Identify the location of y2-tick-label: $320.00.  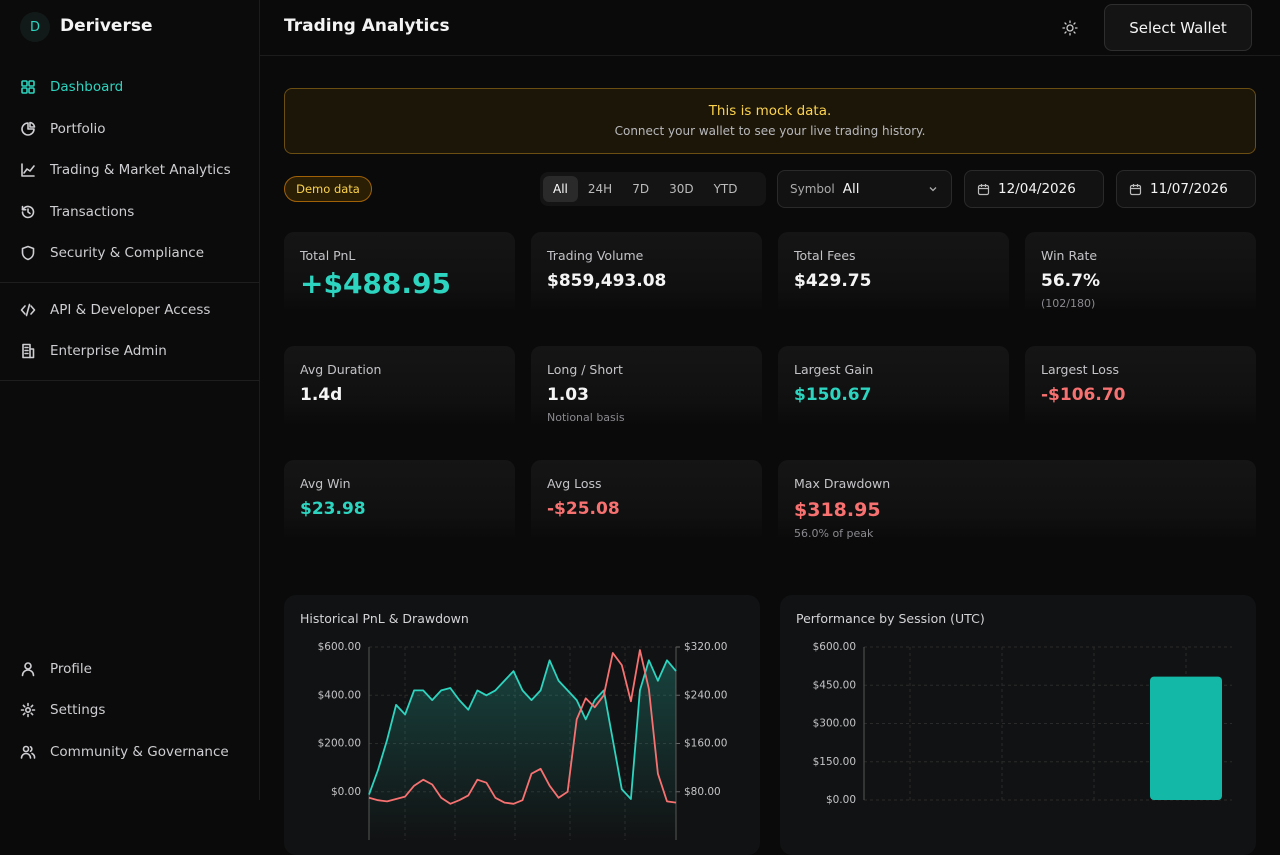
(705, 647).